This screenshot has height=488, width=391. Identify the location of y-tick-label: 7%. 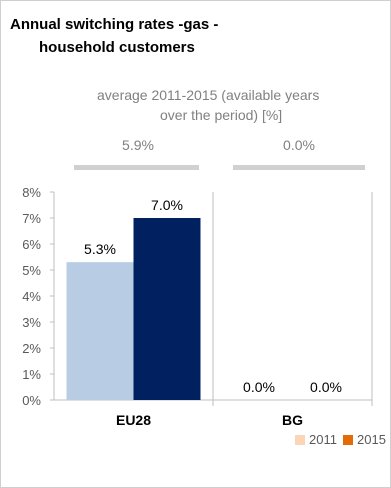
(31, 218).